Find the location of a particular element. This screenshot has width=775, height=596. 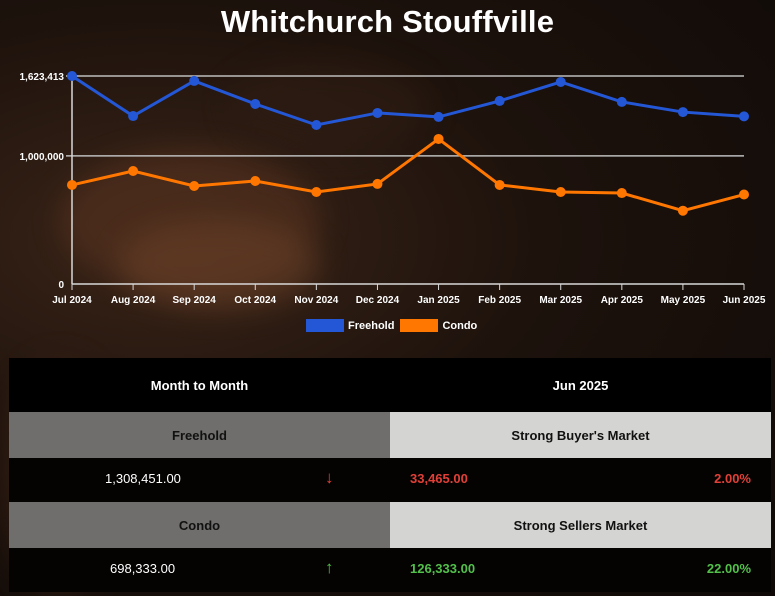

y-tick-label: 1,623,413 is located at coordinates (42, 77).